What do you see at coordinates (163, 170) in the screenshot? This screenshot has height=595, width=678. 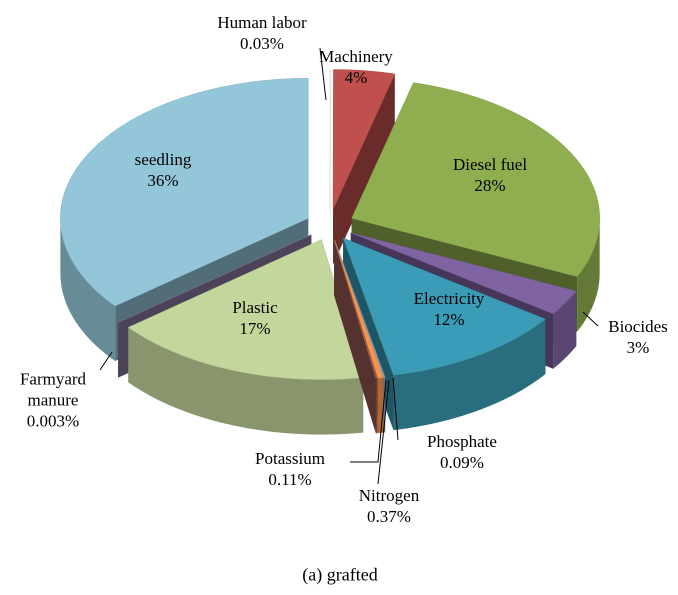 I see `slice-label: seedling 36%` at bounding box center [163, 170].